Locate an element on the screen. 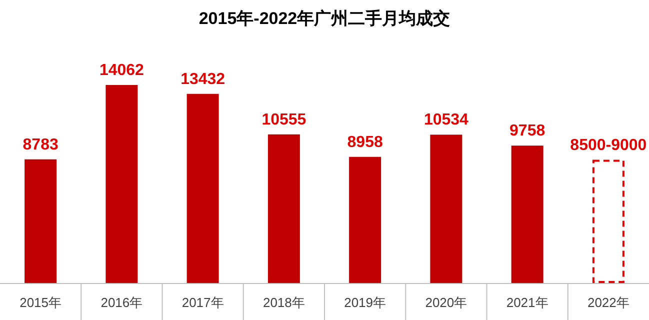  data-label: 10555 is located at coordinates (284, 119).